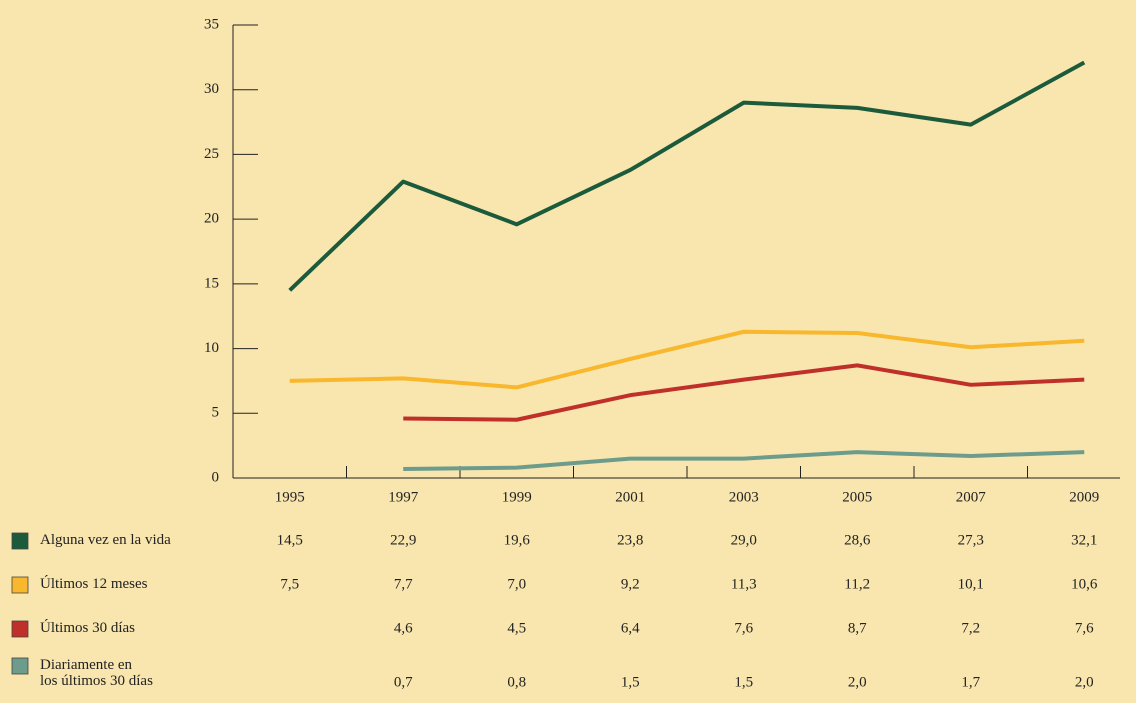  What do you see at coordinates (517, 540) in the screenshot?
I see `table-value: 19,6` at bounding box center [517, 540].